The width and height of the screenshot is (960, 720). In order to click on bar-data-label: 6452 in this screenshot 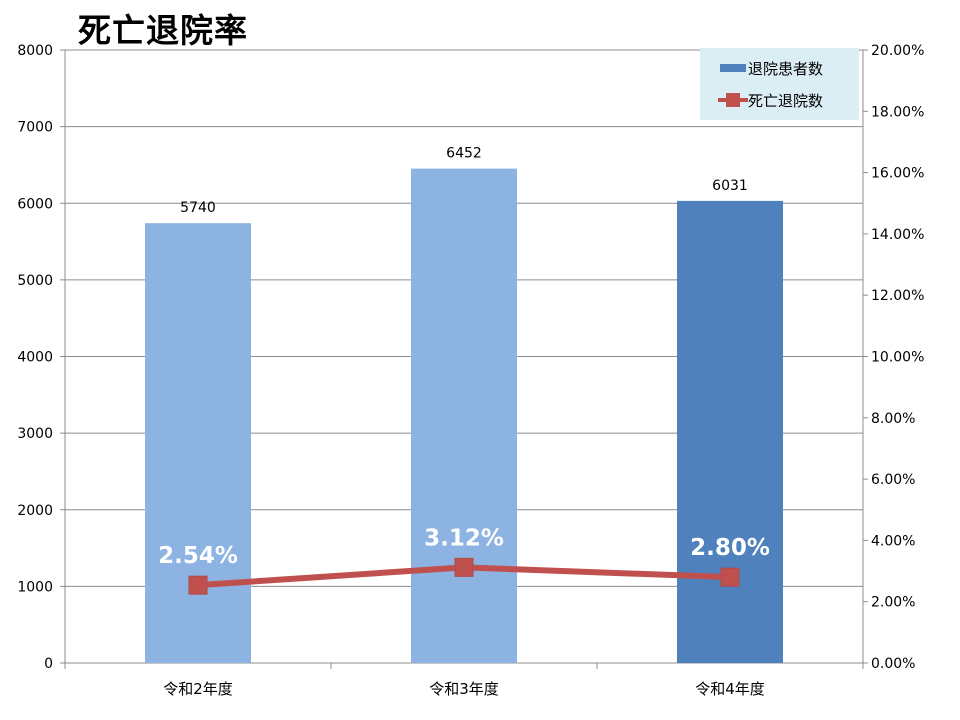, I will do `click(464, 154)`.